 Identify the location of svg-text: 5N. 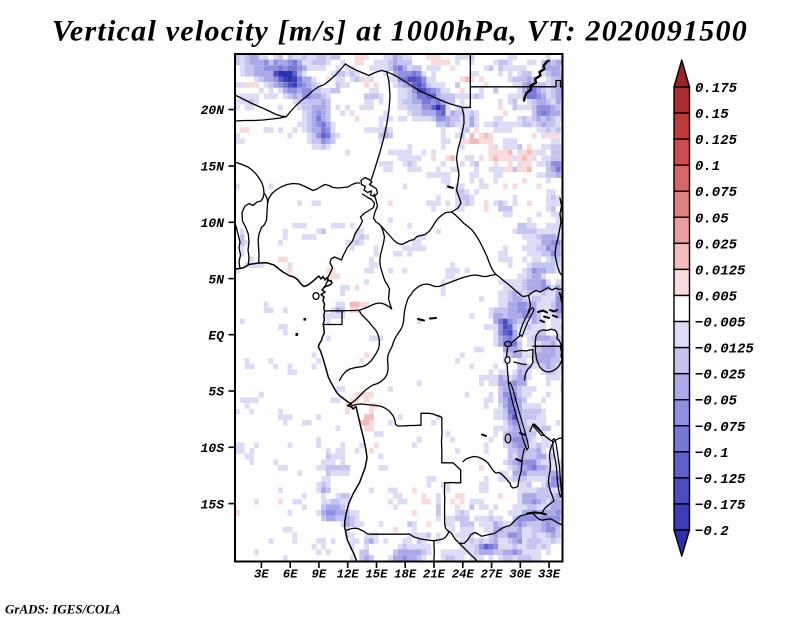
(216, 279).